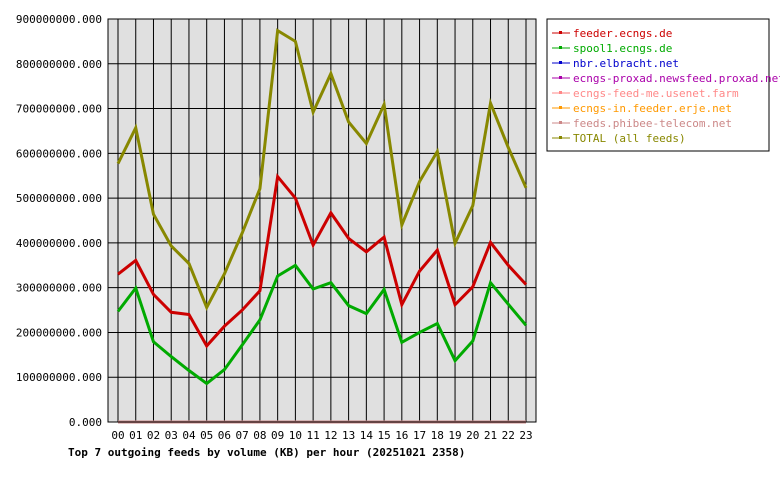 This screenshot has height=480, width=780. What do you see at coordinates (189, 435) in the screenshot?
I see `x-tick-label: 04` at bounding box center [189, 435].